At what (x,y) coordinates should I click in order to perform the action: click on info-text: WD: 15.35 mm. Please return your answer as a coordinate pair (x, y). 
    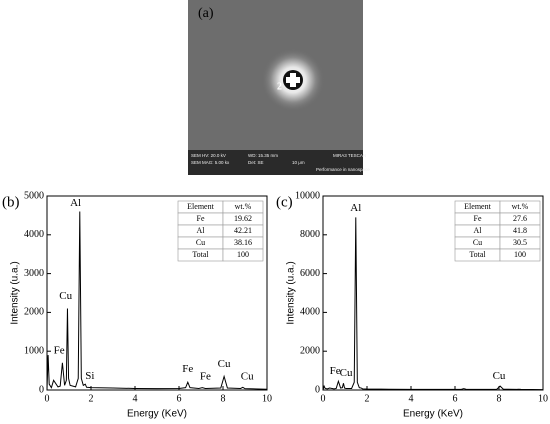
    Looking at the image, I should click on (263, 155).